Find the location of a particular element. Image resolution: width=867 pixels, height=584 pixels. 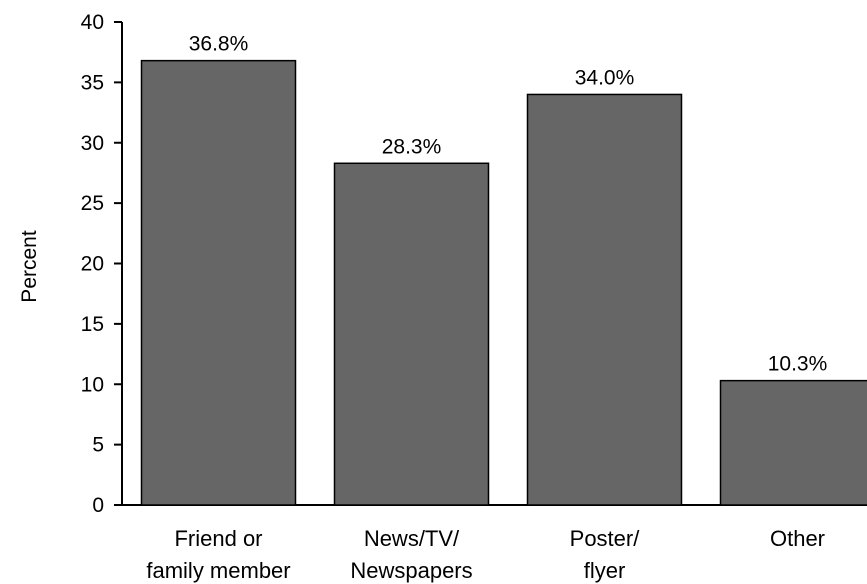

x-tick-label: News/TV/ is located at coordinates (412, 538).